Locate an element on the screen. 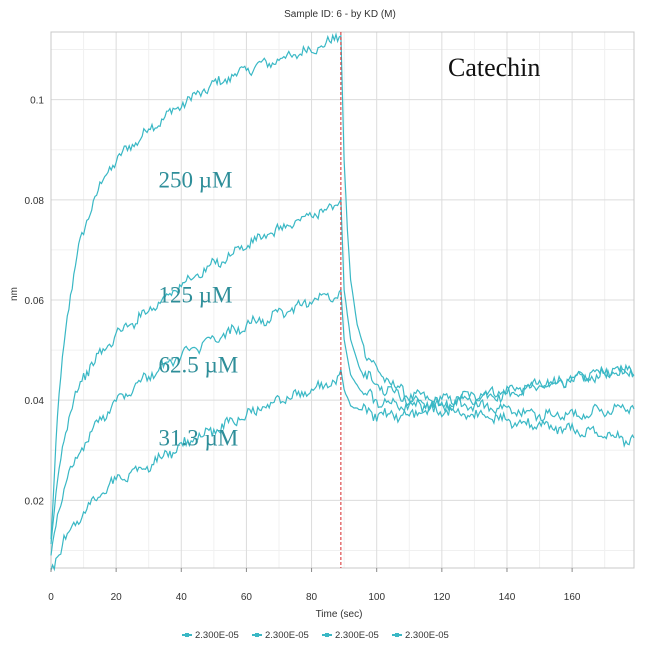  y-tick-label: 0.08 is located at coordinates (35, 201).